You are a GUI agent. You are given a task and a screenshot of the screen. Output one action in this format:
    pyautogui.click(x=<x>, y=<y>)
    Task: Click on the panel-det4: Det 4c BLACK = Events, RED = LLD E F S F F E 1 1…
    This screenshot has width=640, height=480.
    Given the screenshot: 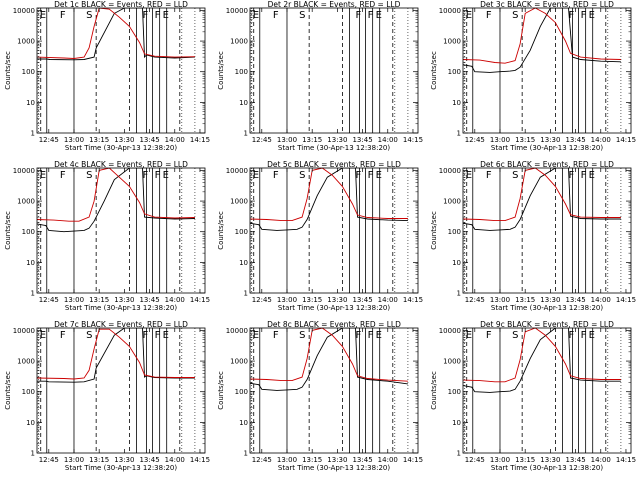 What is the action you would take?
    pyautogui.click(x=106, y=240)
    